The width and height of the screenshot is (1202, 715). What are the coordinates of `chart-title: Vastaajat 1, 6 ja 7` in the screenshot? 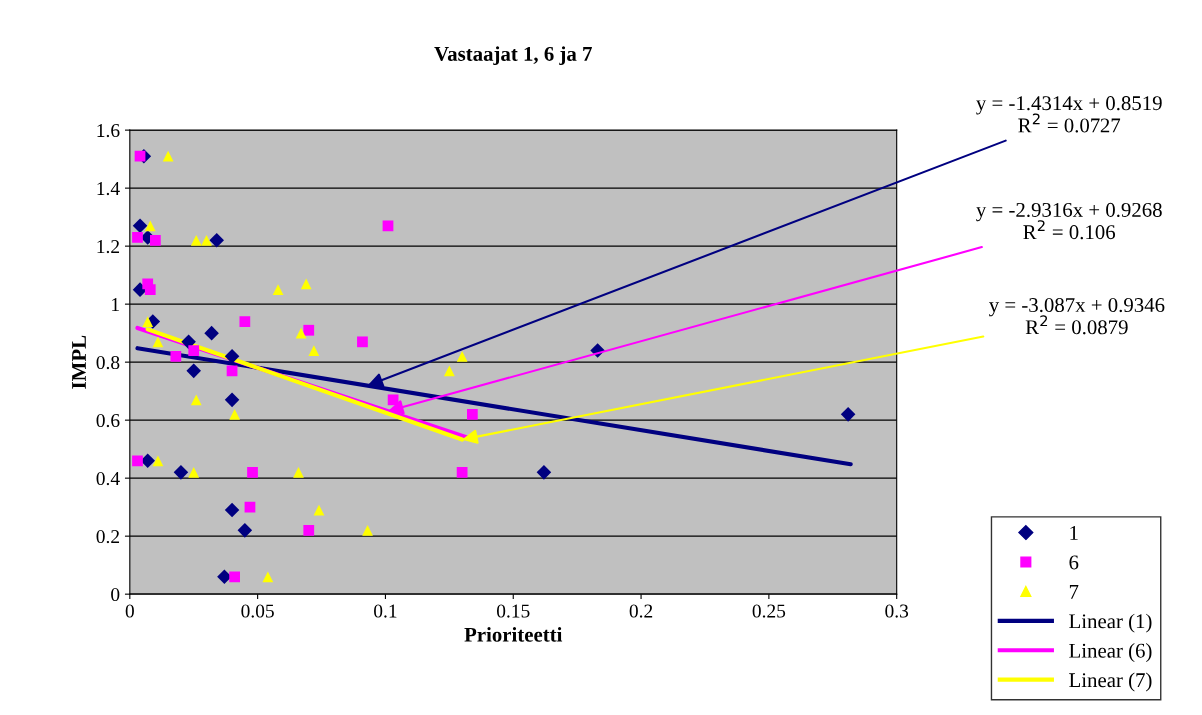 It's located at (513, 56).